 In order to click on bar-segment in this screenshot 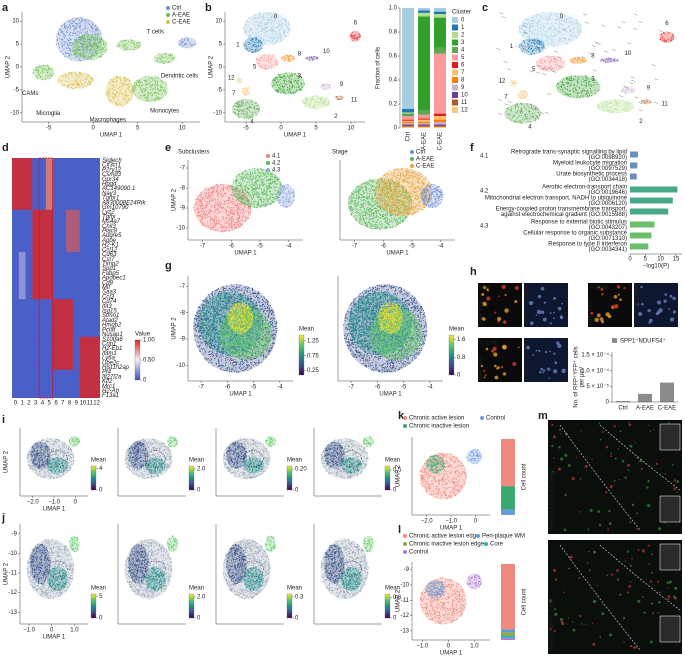, I will do `click(408, 111)`.